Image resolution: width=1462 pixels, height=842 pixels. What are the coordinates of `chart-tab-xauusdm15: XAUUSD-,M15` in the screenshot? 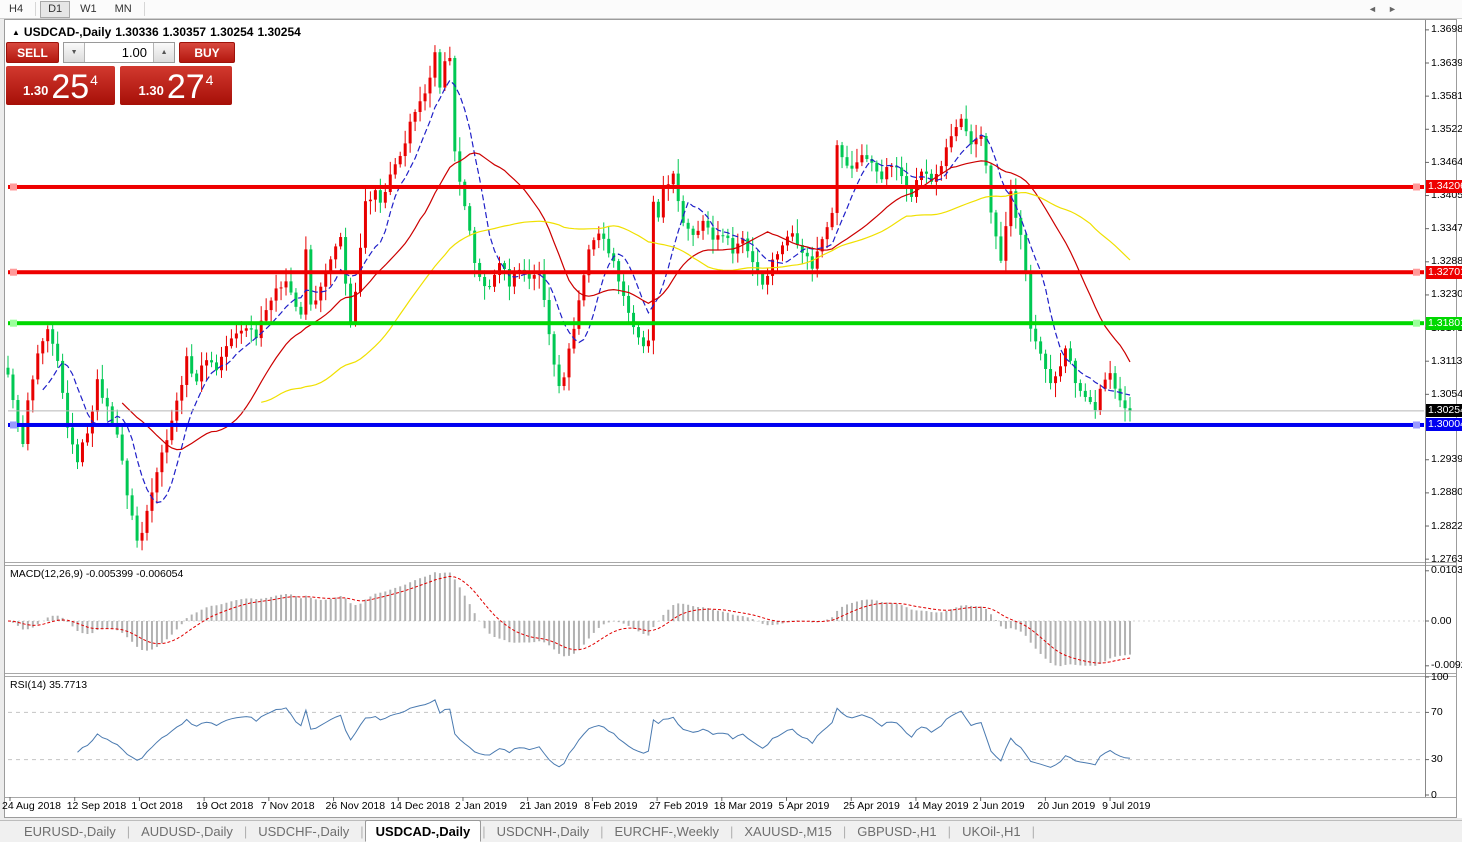 It's located at (788, 831).